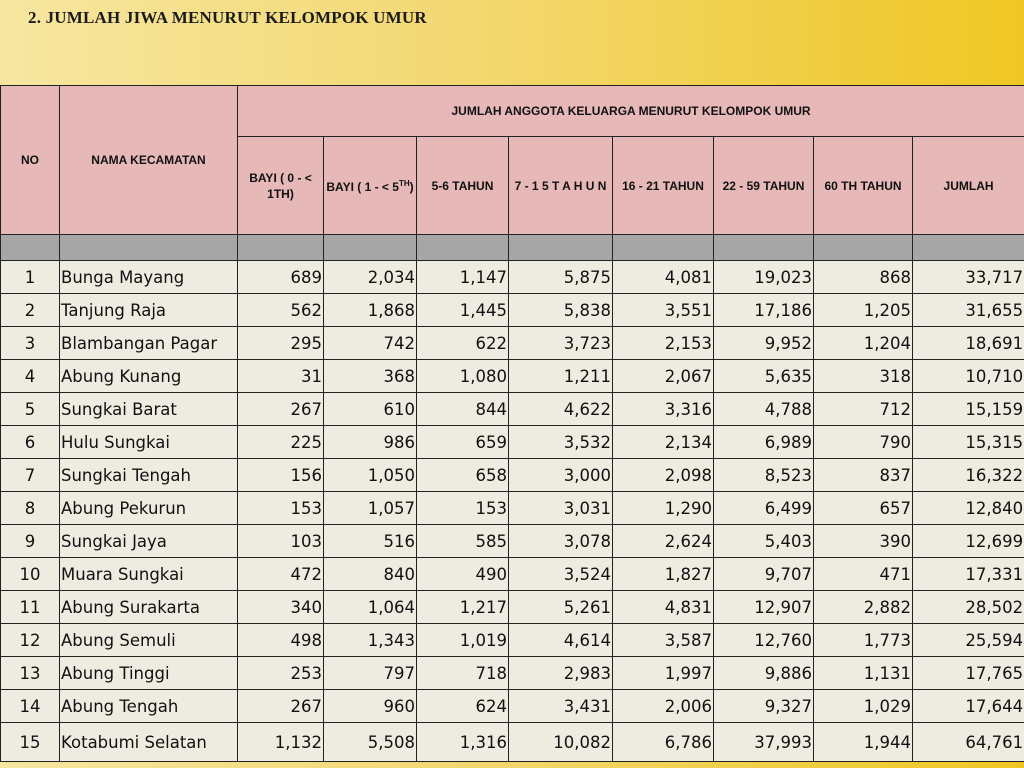  Describe the element at coordinates (30, 409) in the screenshot. I see `row-number: 5` at that location.